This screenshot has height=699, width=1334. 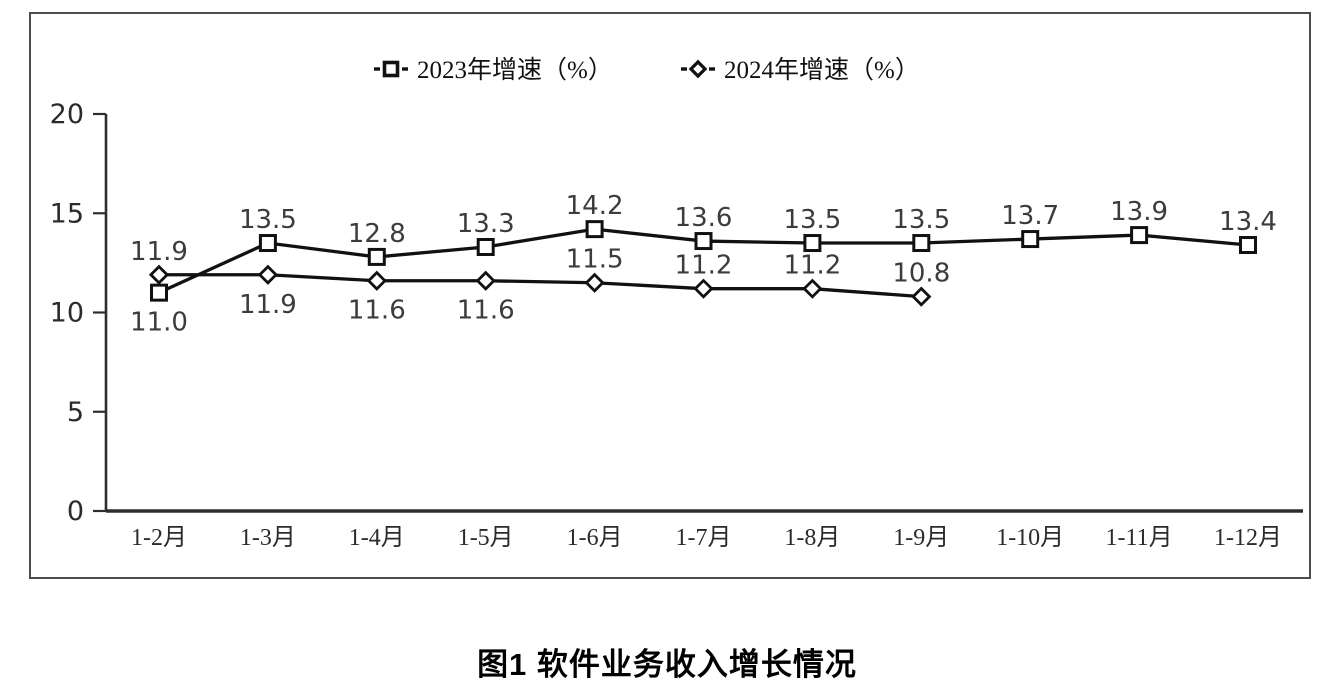 I want to click on data-point-label: 13.3, so click(x=486, y=224).